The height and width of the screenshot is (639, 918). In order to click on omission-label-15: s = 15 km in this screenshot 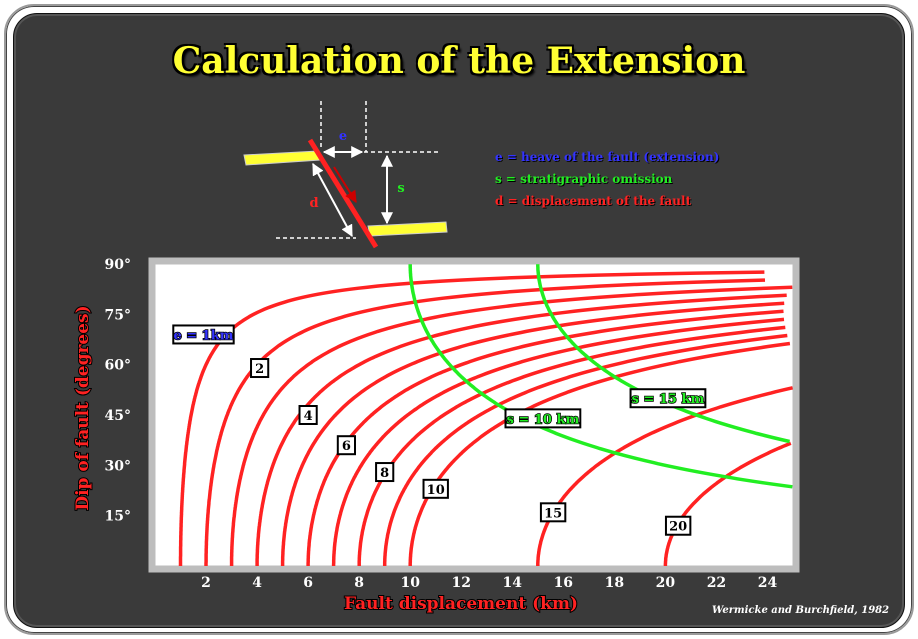, I will do `click(668, 398)`.